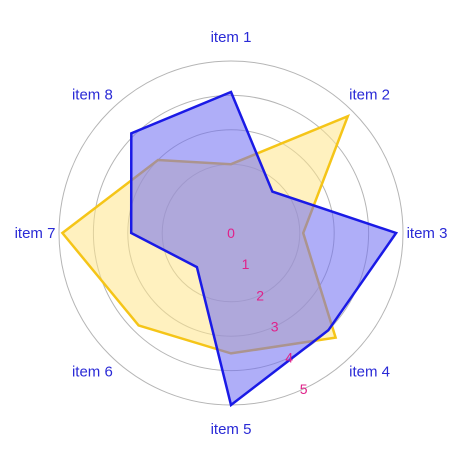 Image resolution: width=464 pixels, height=470 pixels. Describe the element at coordinates (289, 358) in the screenshot. I see `radial-tick-label: 4` at that location.